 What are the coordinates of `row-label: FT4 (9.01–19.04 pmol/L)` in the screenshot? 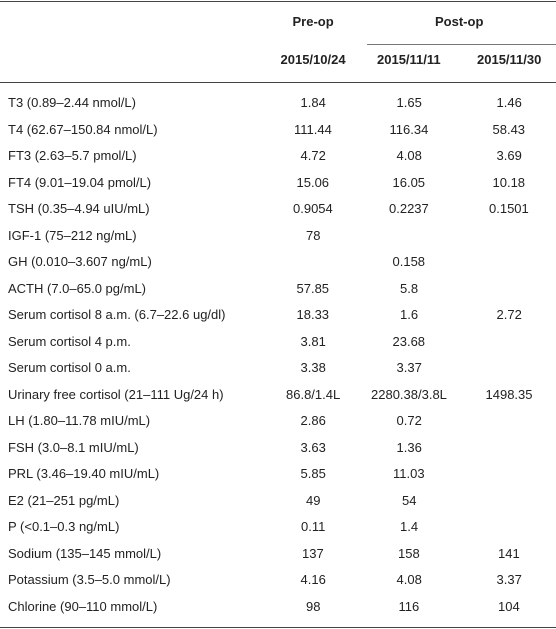 It's located at (80, 182).